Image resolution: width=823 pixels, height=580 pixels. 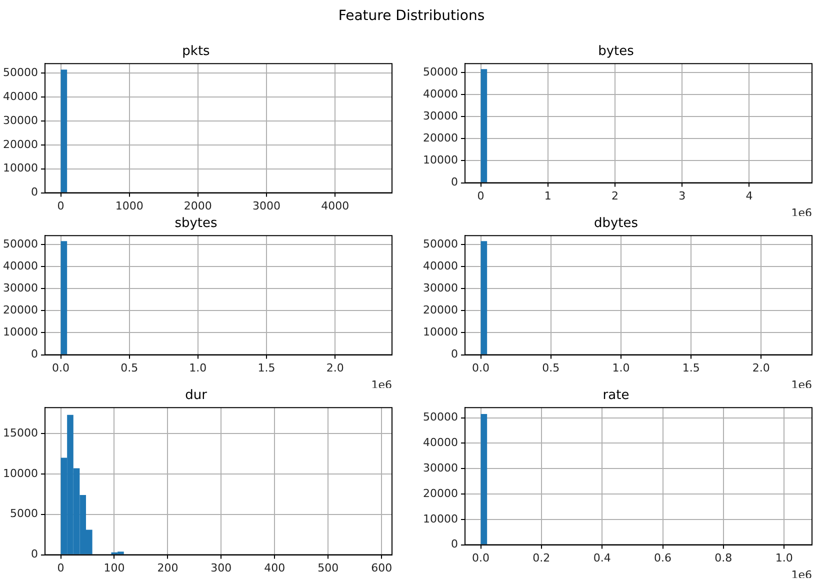 I want to click on x-tick-label: 4, so click(x=749, y=195).